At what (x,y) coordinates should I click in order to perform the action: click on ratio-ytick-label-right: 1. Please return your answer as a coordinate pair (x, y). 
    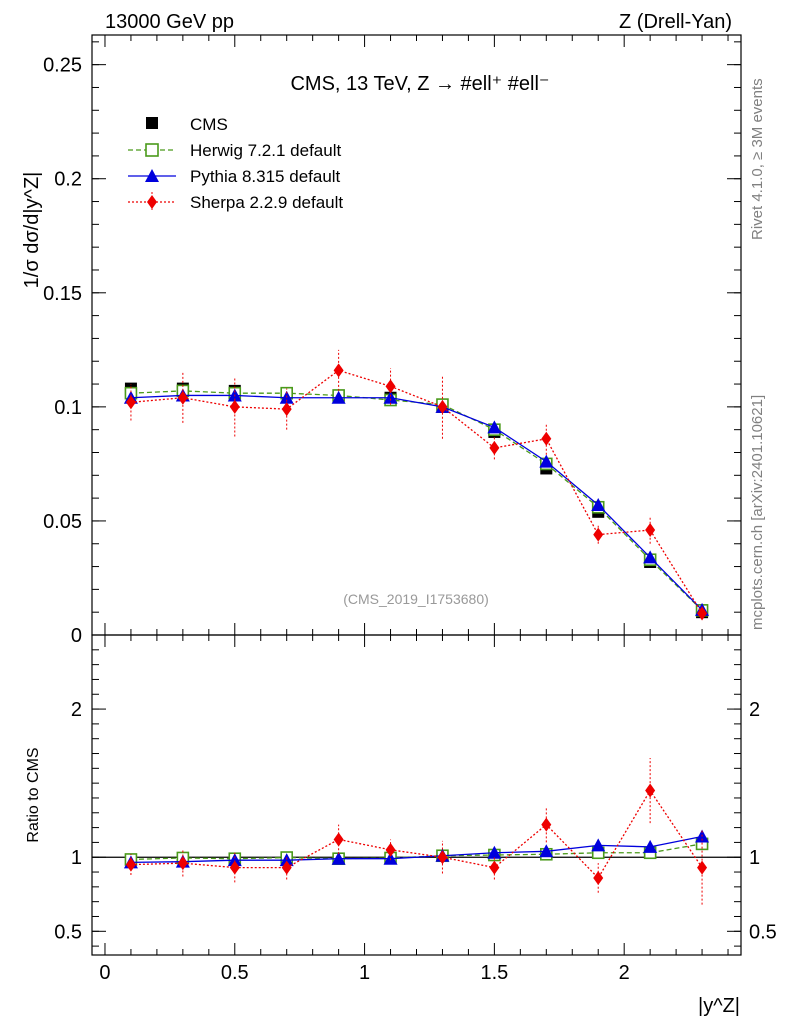
    Looking at the image, I should click on (754, 858).